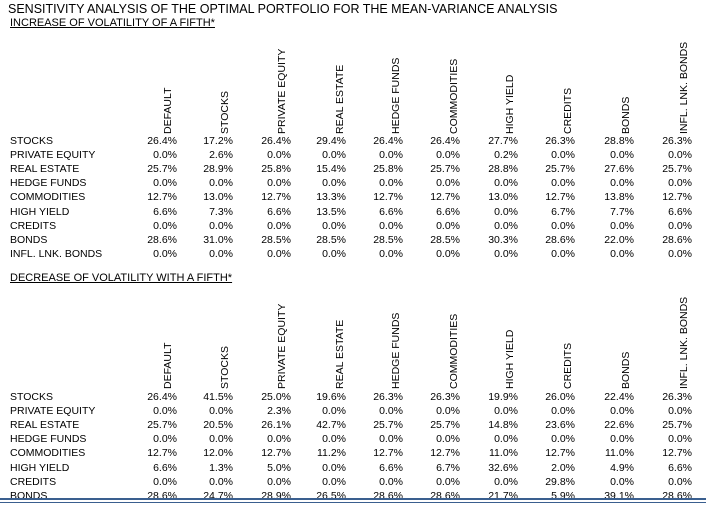 The height and width of the screenshot is (508, 706). I want to click on table-cell: 28.8%, so click(619, 141).